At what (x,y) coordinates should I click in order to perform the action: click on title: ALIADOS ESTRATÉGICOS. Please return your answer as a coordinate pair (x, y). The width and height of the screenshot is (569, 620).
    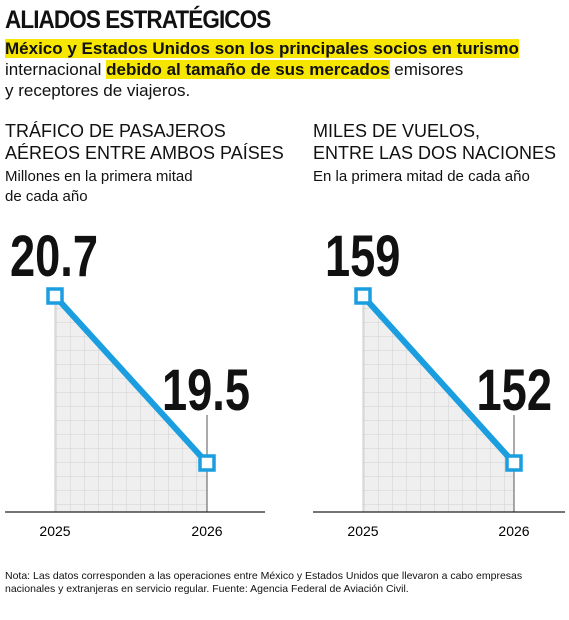
    Looking at the image, I should click on (138, 20).